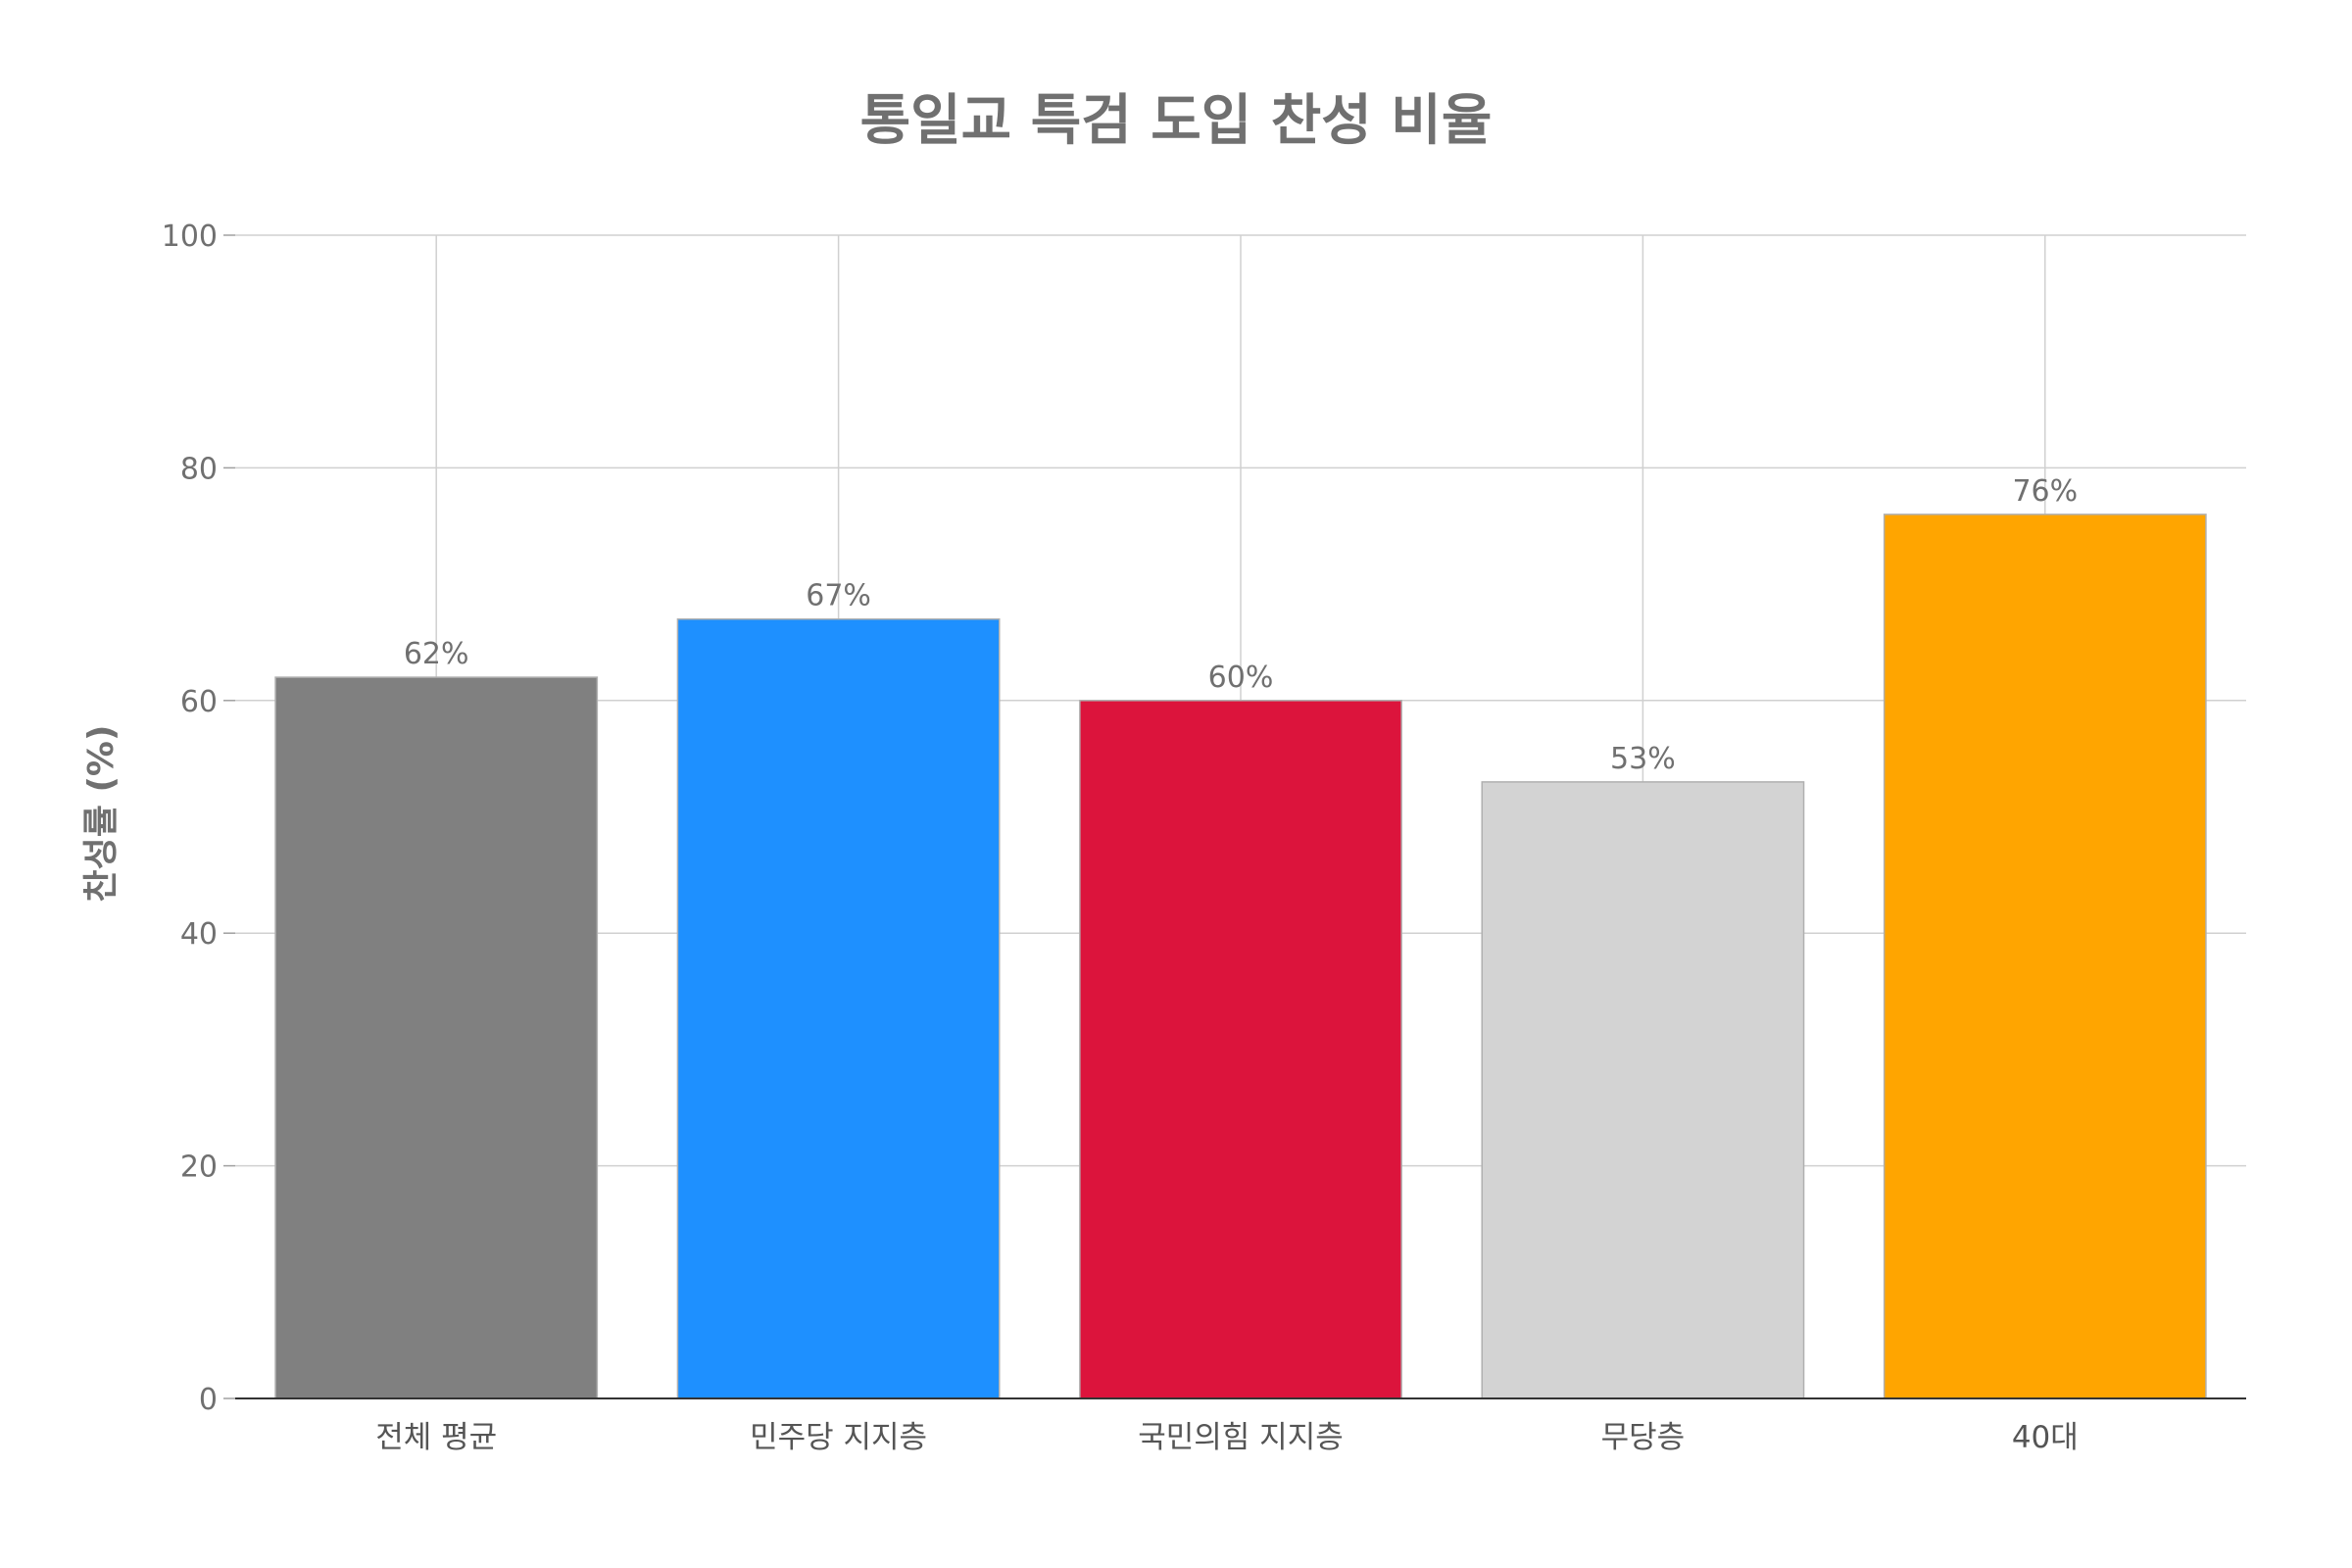  I want to click on y-tick-label: 80, so click(199, 469).